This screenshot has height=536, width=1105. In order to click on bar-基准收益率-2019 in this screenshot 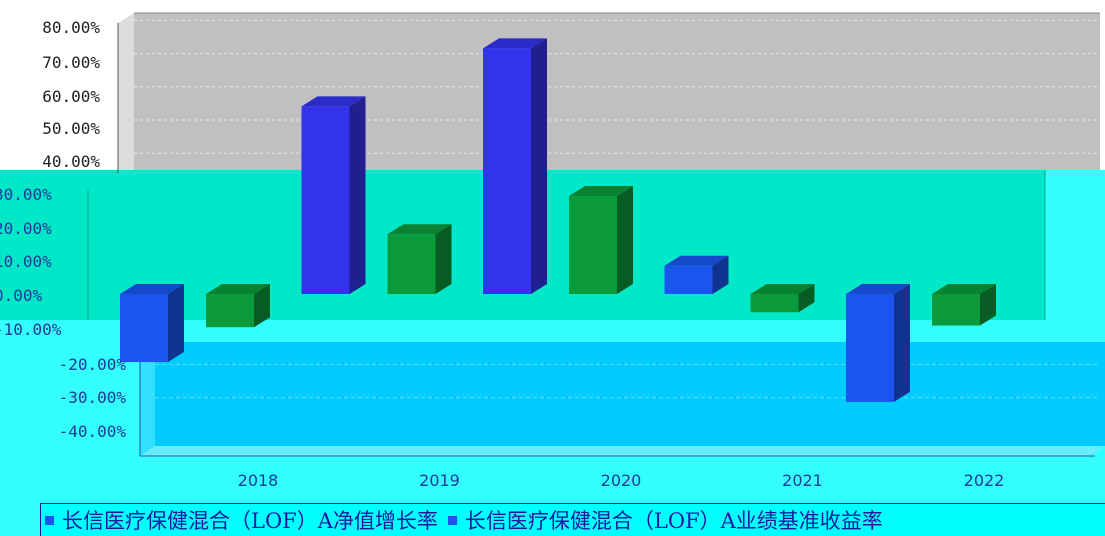, I will do `click(419, 259)`.